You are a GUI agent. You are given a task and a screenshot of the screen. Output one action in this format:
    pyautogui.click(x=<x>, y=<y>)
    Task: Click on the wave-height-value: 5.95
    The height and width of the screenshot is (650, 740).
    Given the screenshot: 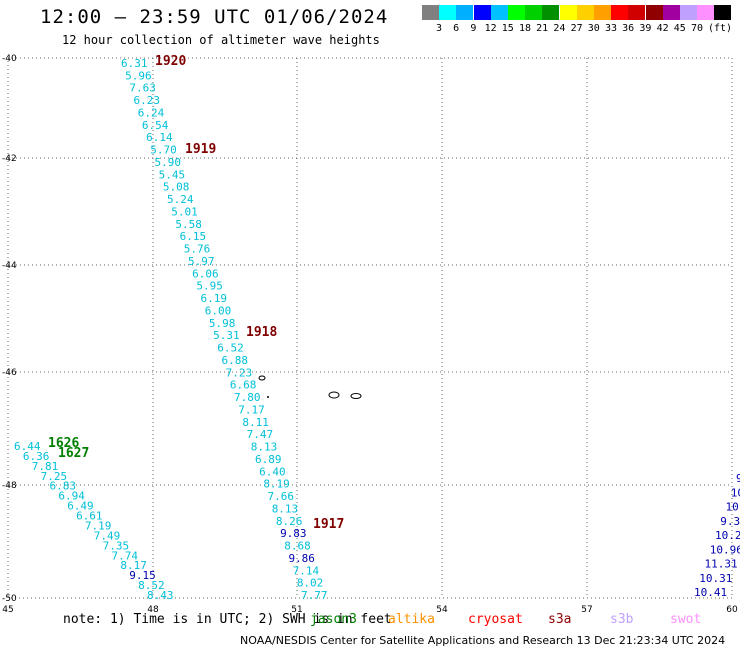 What is the action you would take?
    pyautogui.click(x=209, y=286)
    